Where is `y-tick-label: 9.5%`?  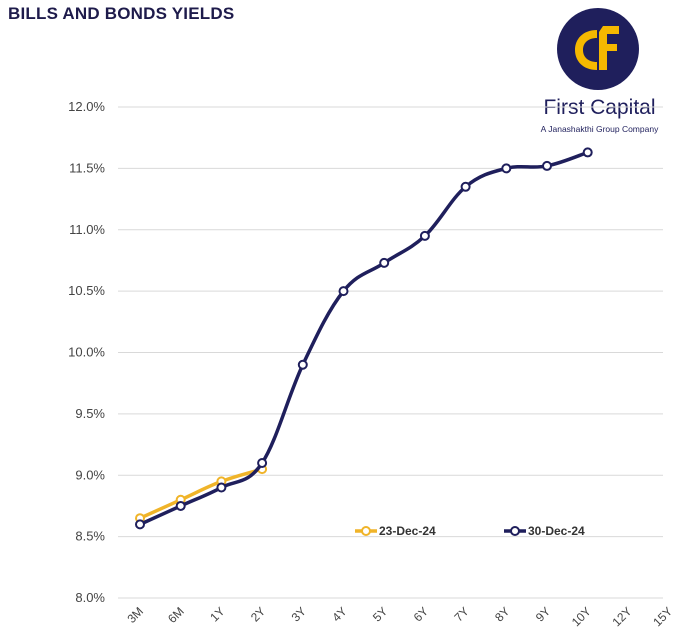
y-tick-label: 9.5% is located at coordinates (90, 413).